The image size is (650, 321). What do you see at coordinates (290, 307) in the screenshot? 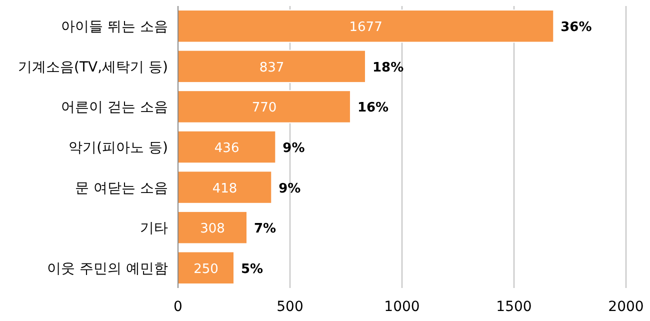
I see `x-tick-label: 500` at bounding box center [290, 307].